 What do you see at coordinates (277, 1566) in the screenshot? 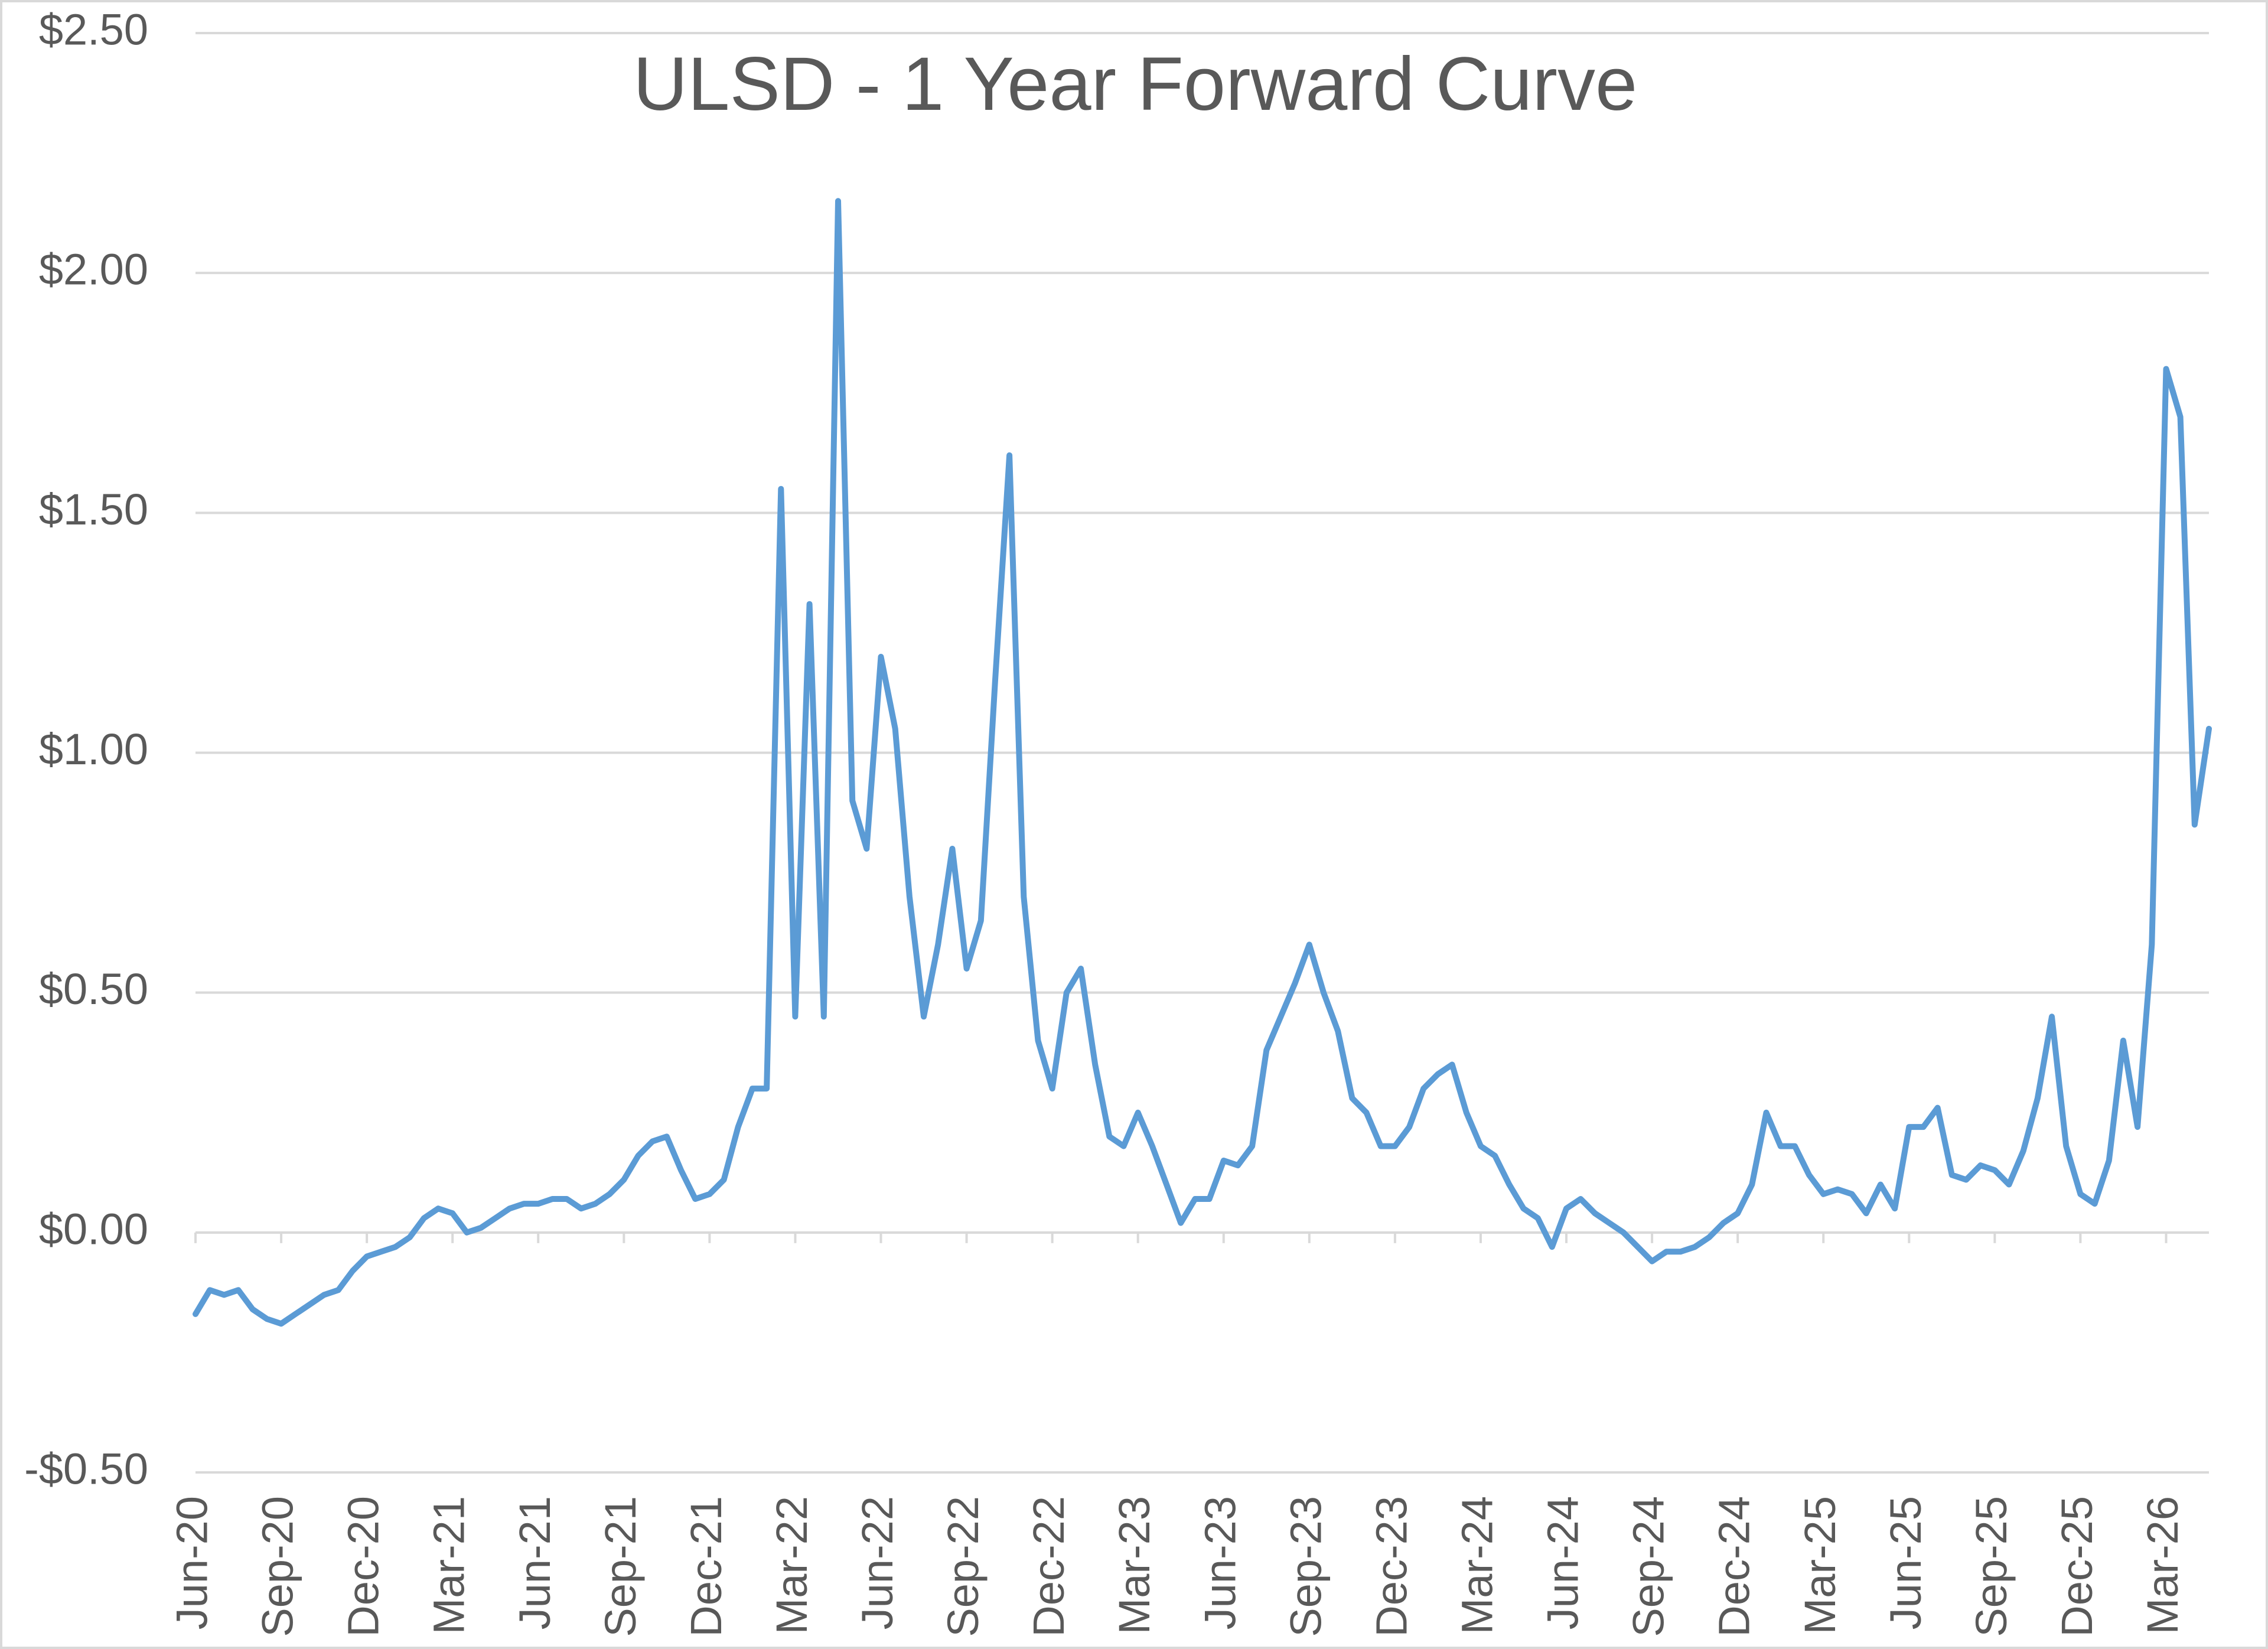
I see `x-tick-label: Sep-20` at bounding box center [277, 1566].